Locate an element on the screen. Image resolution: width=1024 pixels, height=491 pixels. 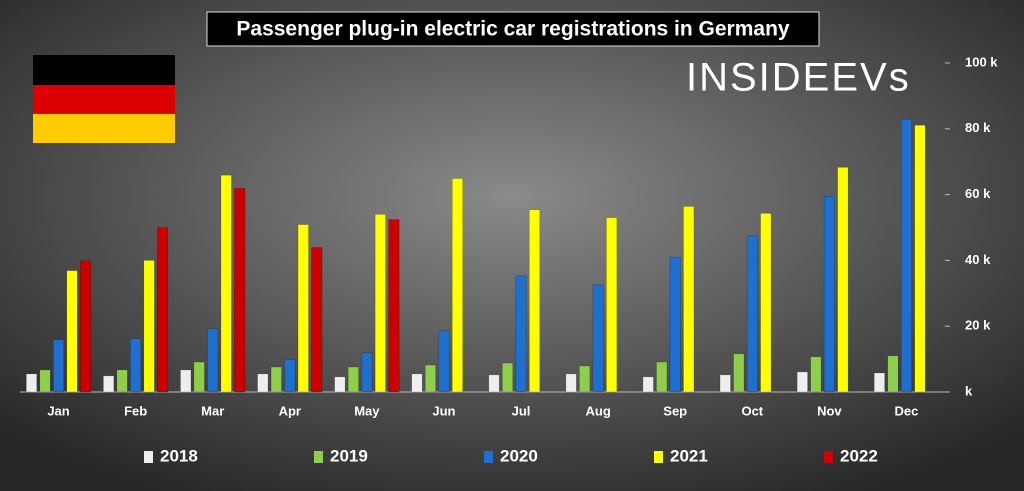
y-tick-label: 20 k is located at coordinates (978, 325).